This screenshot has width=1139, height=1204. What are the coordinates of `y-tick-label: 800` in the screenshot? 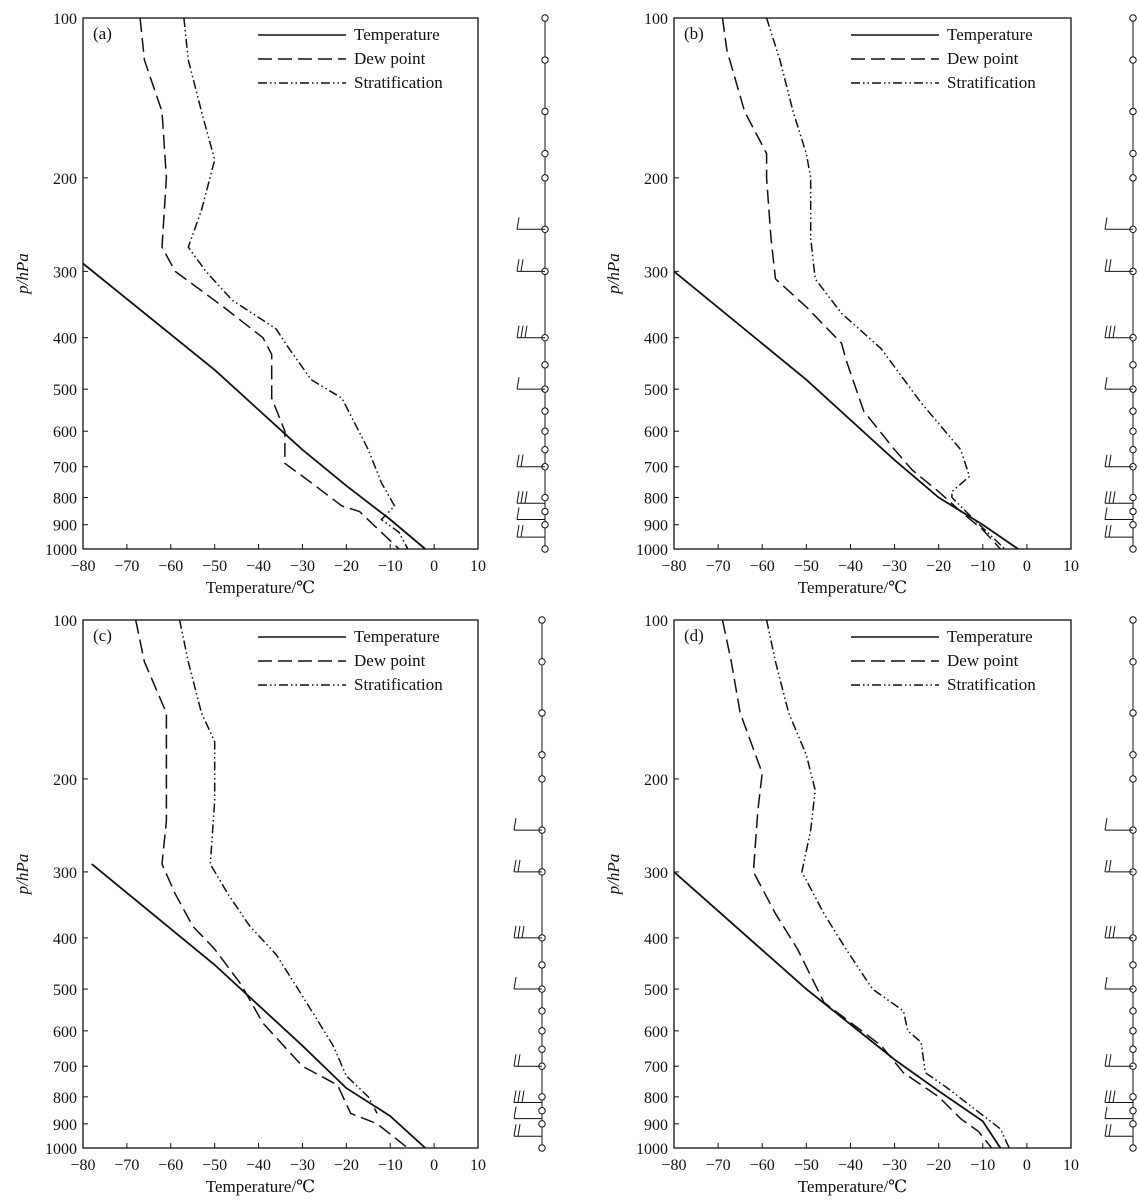 It's located at (65, 499).